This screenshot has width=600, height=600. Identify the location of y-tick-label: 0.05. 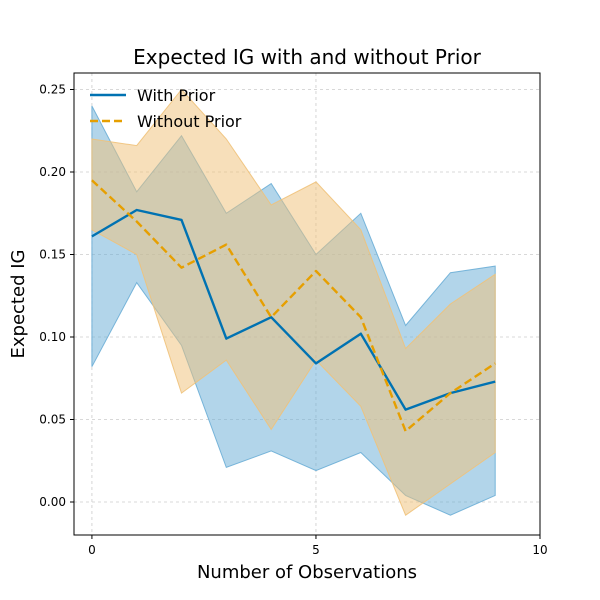
(52, 420).